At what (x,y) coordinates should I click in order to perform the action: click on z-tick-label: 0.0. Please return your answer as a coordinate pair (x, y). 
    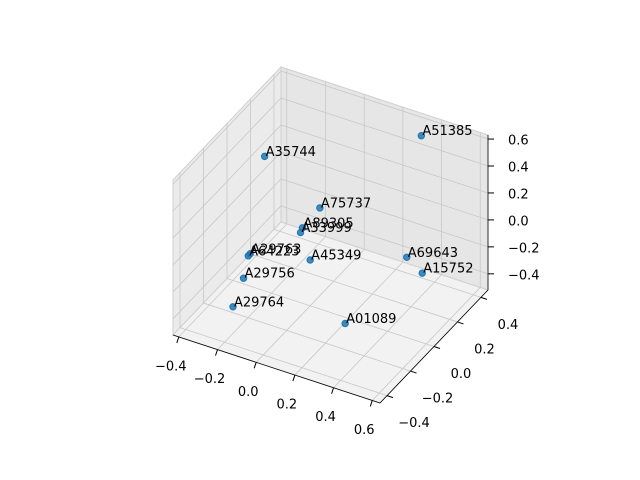
    Looking at the image, I should click on (518, 221).